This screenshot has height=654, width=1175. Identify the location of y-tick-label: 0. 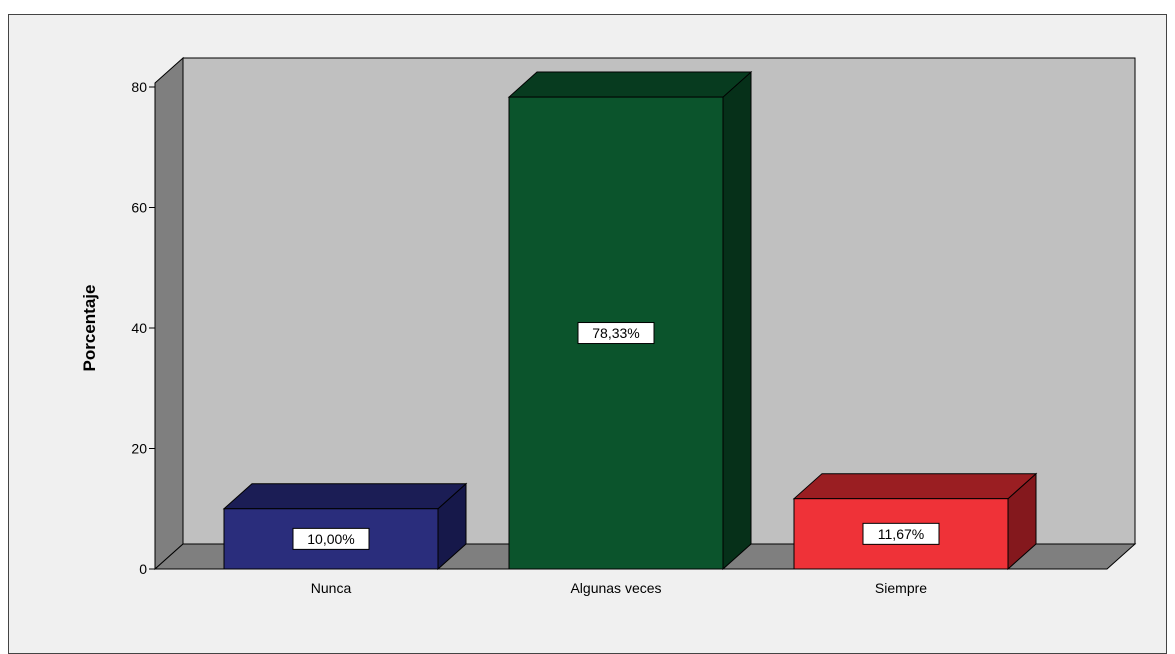
(143, 569).